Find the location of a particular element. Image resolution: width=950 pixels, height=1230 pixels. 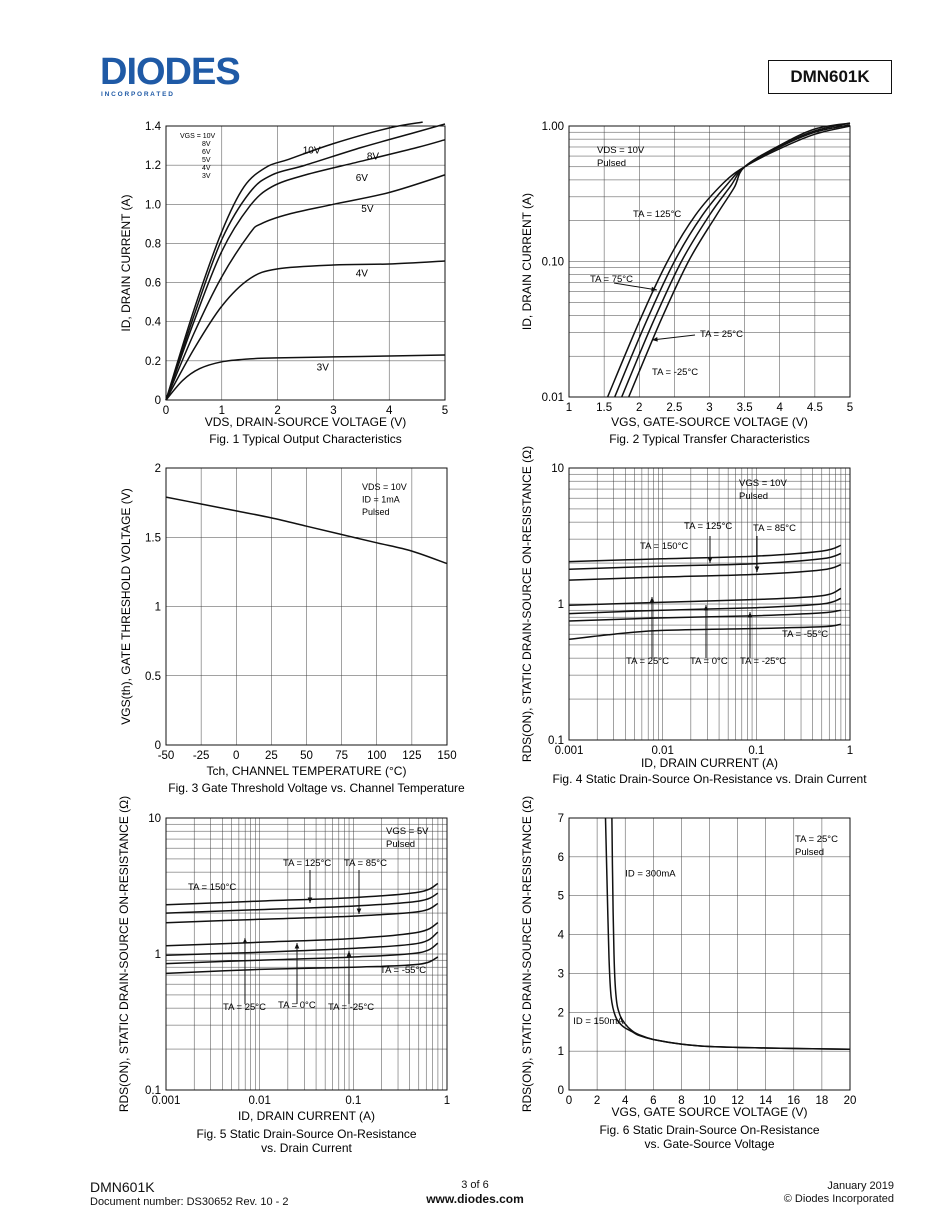

fig2-y-axis-label: ID, DRAIN CURRENT (A) is located at coordinates (527, 261).